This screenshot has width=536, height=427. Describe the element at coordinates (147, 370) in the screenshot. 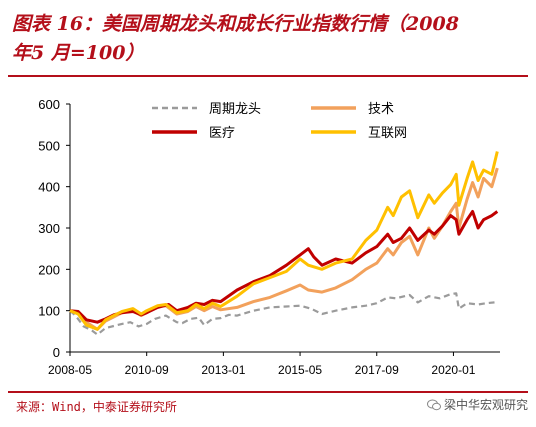

I see `x-tick-label: 2010-09` at that location.